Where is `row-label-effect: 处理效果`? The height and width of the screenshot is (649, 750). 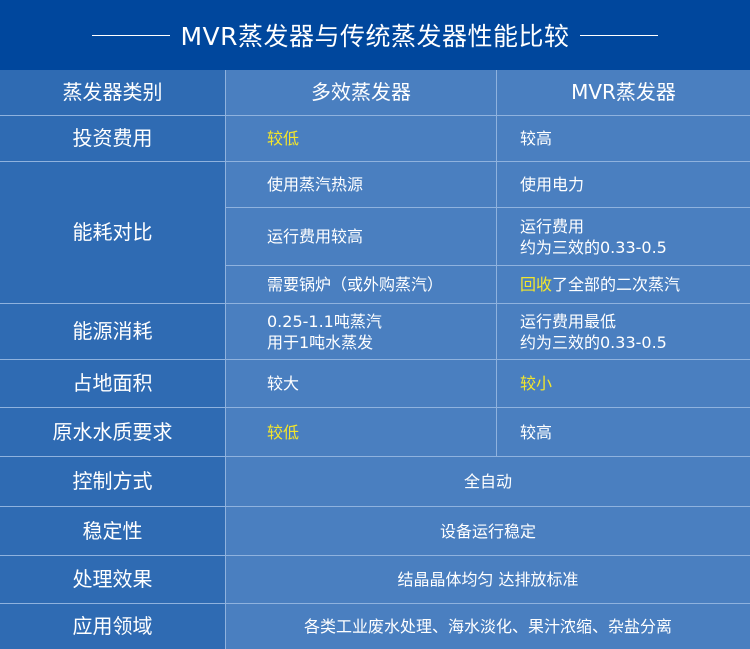 row-label-effect: 处理效果 is located at coordinates (113, 580).